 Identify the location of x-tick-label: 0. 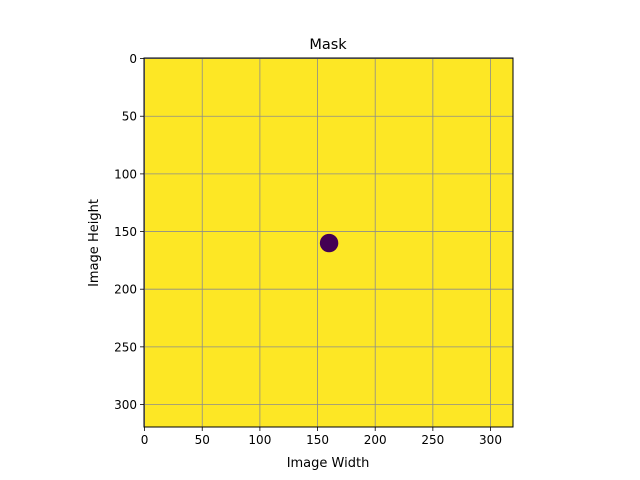
(145, 440).